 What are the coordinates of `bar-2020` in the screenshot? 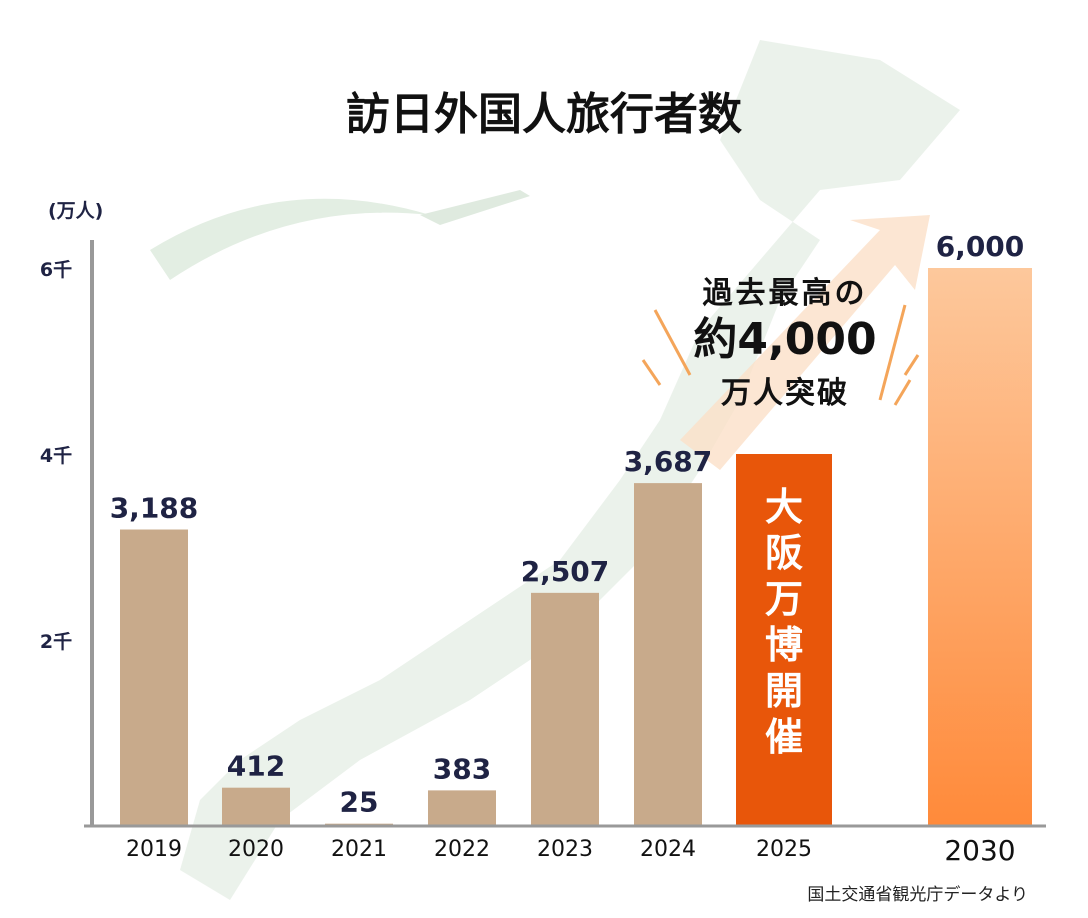 It's located at (256, 806).